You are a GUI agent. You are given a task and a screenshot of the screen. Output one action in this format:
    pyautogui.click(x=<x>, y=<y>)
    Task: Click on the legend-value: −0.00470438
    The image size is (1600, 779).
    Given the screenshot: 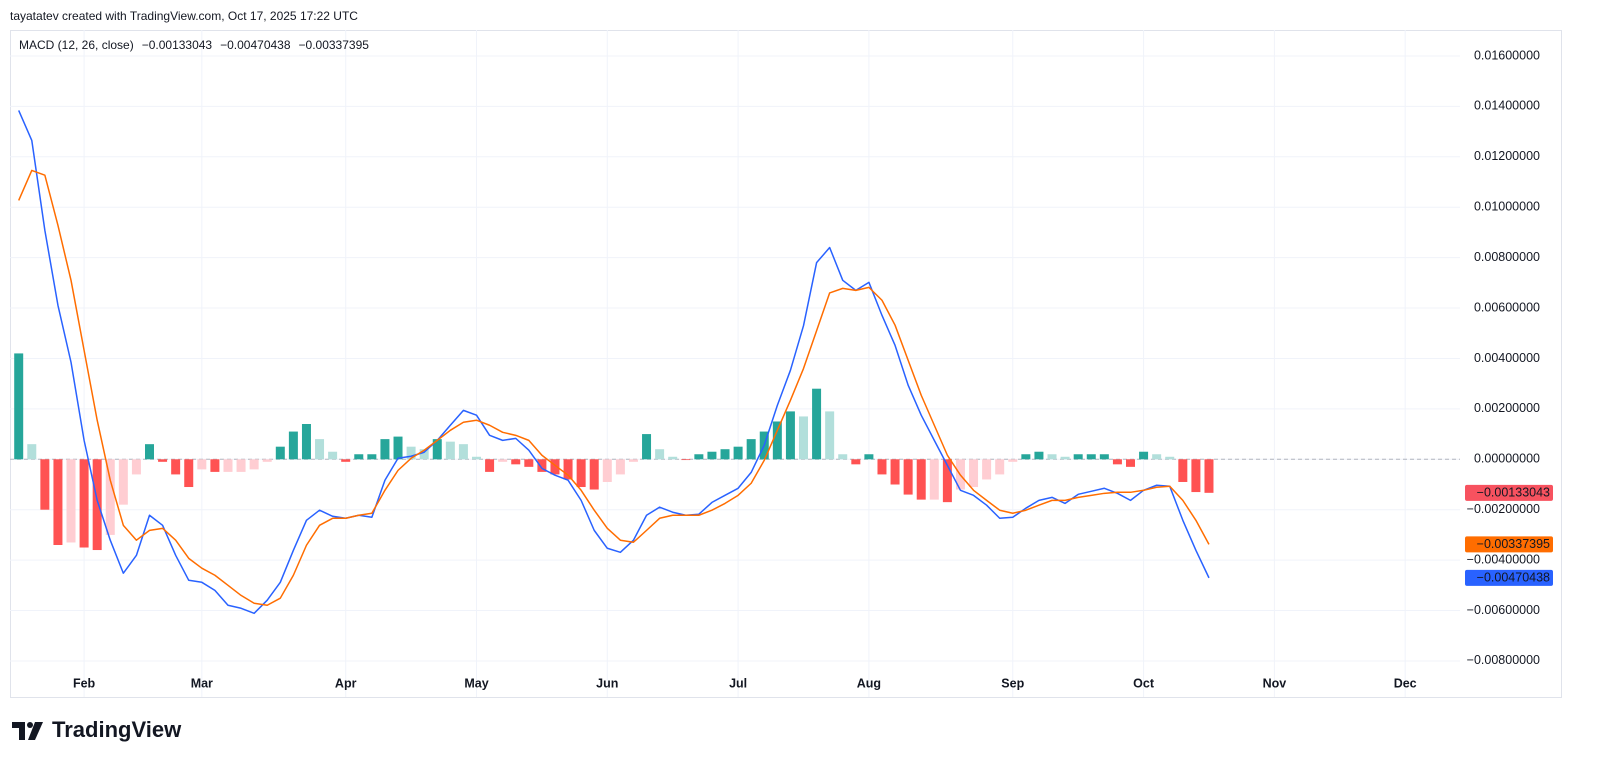 What is the action you would take?
    pyautogui.click(x=255, y=45)
    